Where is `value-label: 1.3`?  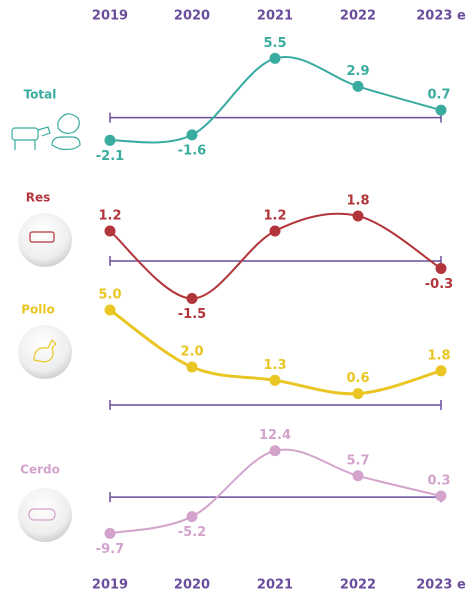
value-label: 1.3 is located at coordinates (274, 365).